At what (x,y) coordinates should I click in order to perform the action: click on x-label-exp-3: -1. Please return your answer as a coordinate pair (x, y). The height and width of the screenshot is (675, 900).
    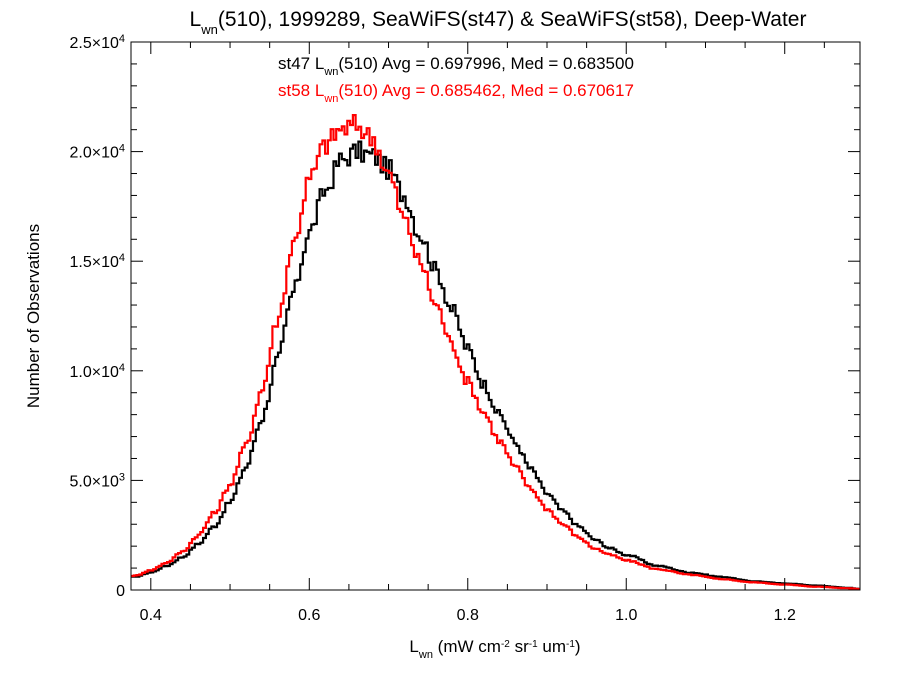
    Looking at the image, I should click on (570, 644).